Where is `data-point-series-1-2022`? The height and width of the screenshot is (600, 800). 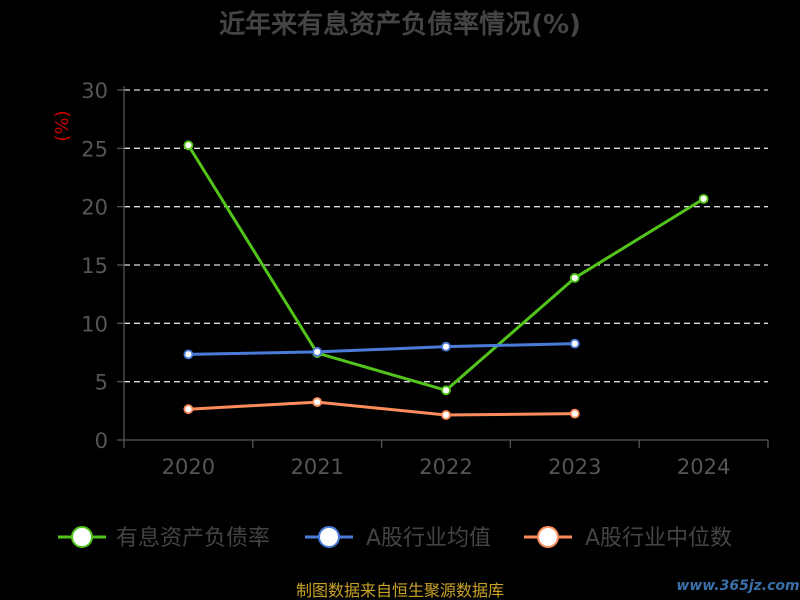 data-point-series-1-2022 is located at coordinates (446, 346).